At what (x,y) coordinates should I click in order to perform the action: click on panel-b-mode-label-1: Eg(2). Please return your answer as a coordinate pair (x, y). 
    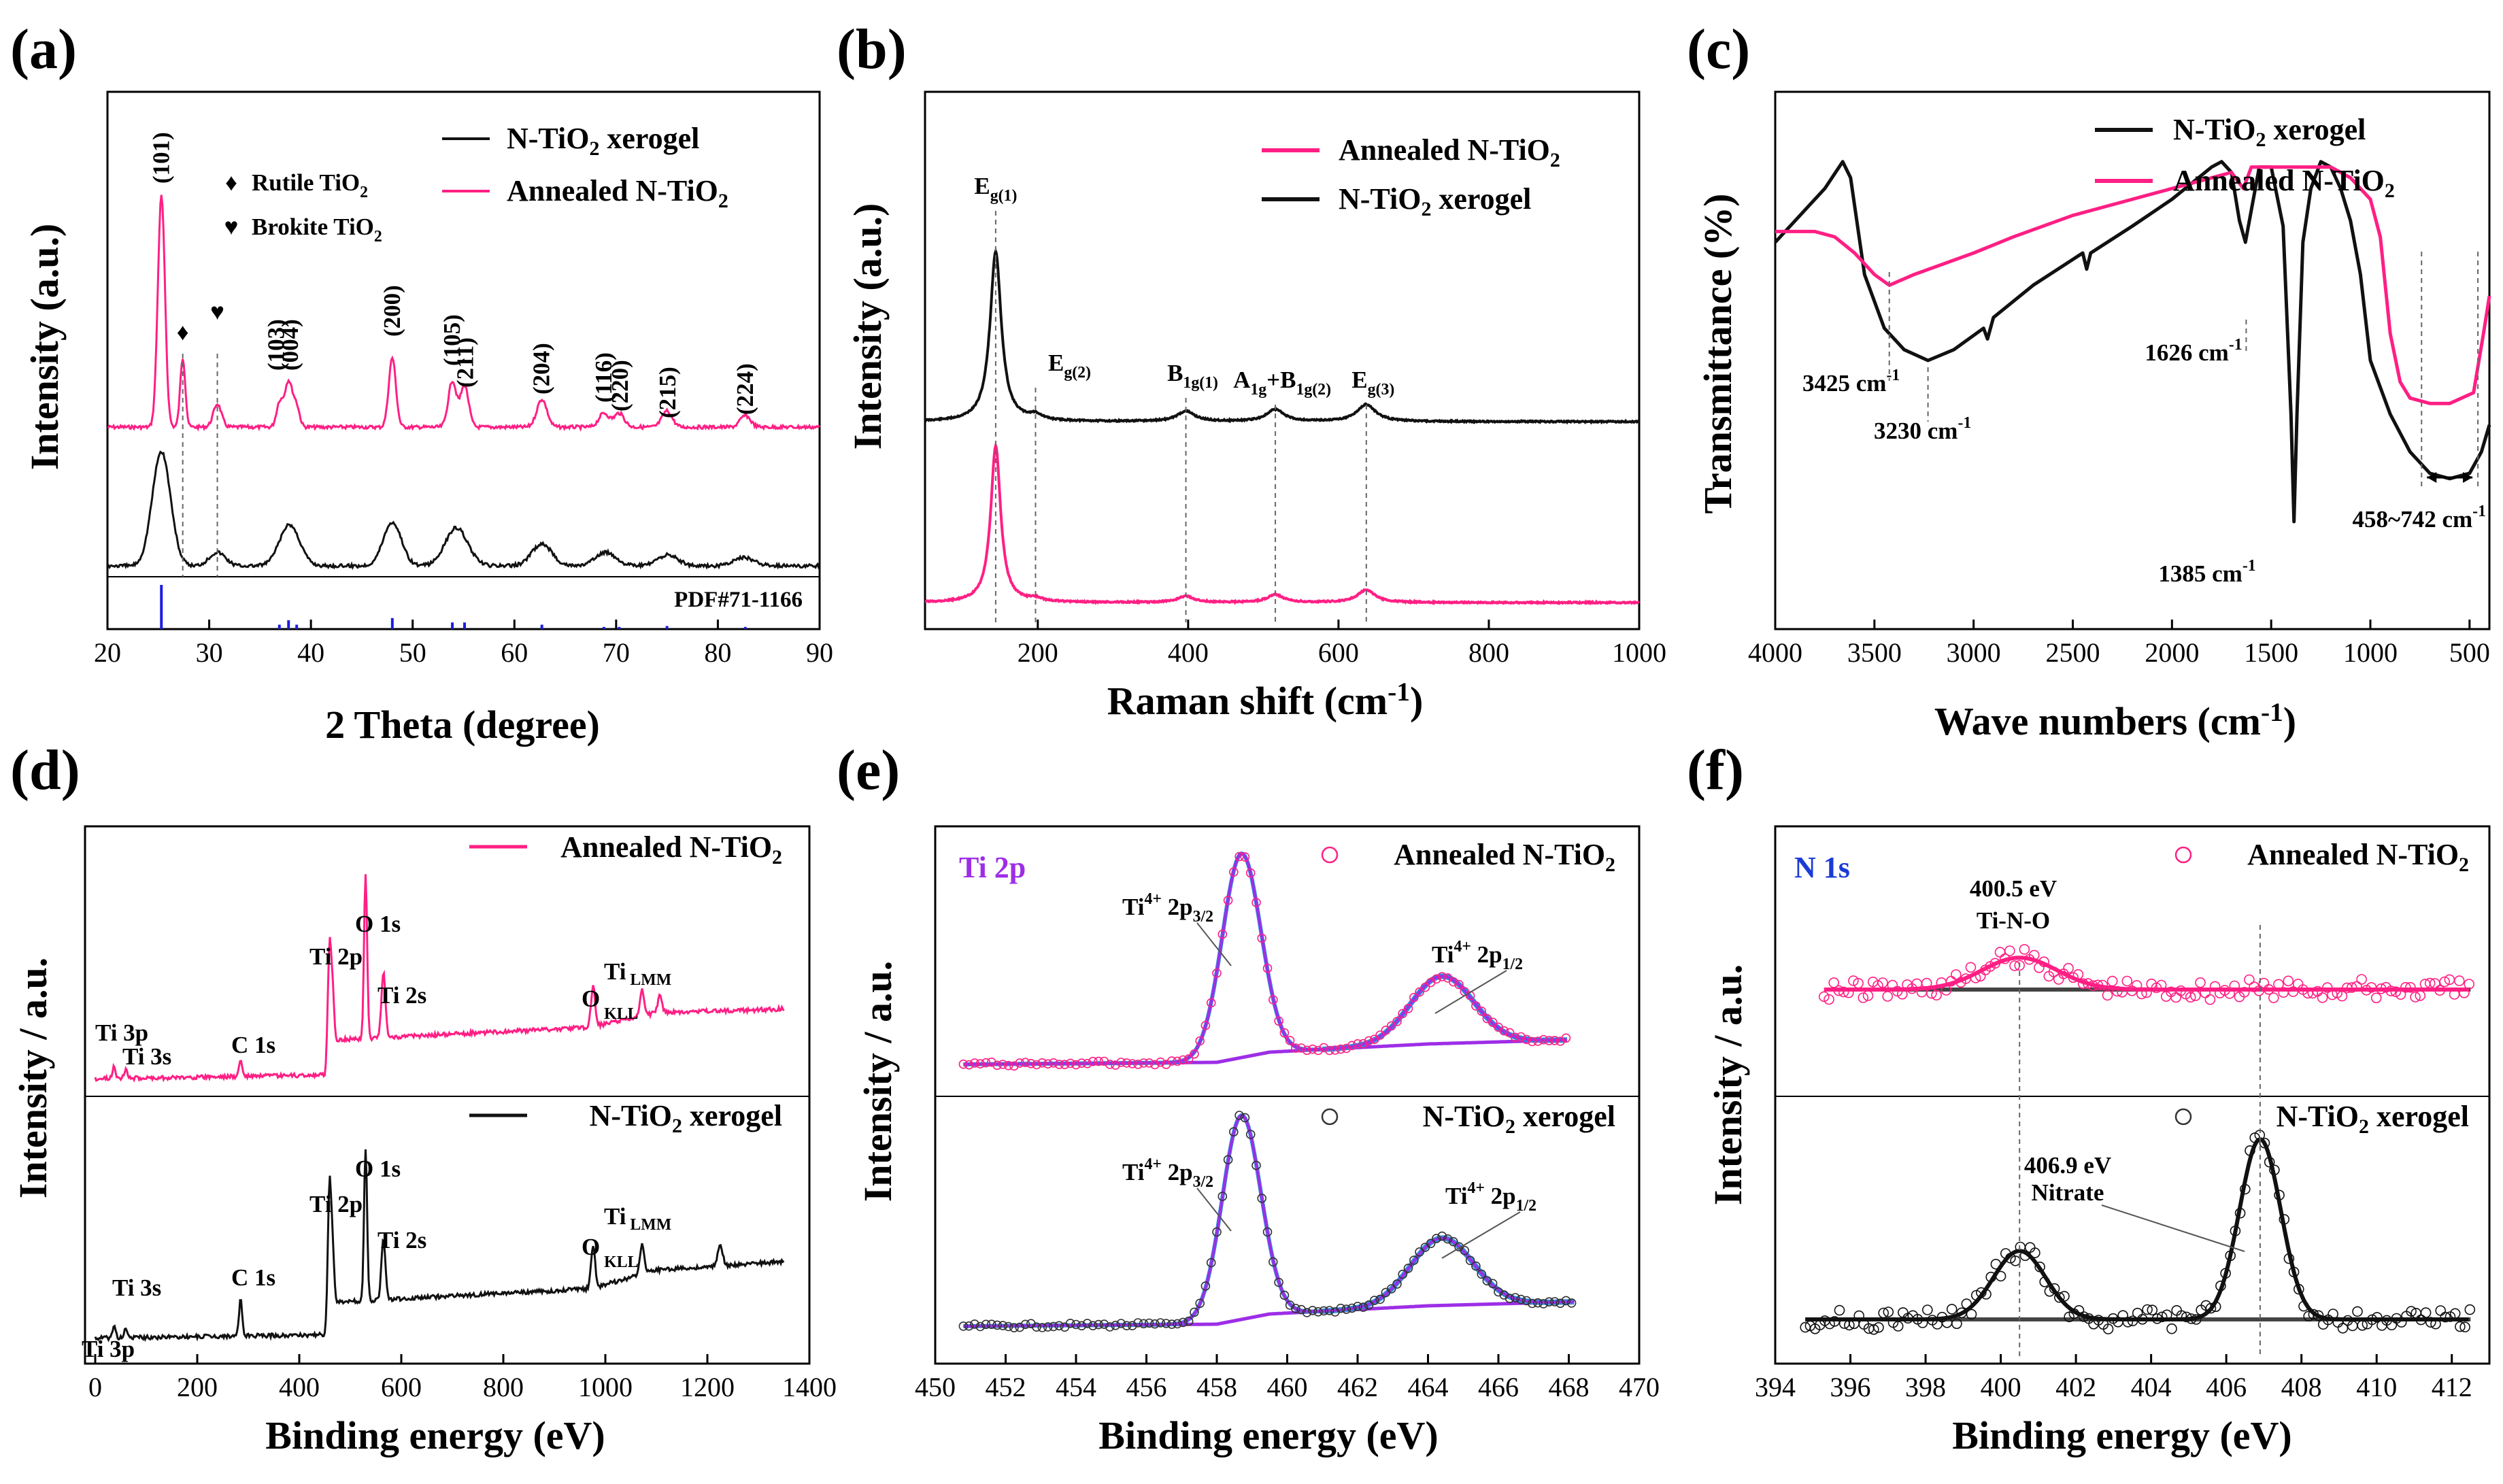
    Looking at the image, I should click on (1069, 366).